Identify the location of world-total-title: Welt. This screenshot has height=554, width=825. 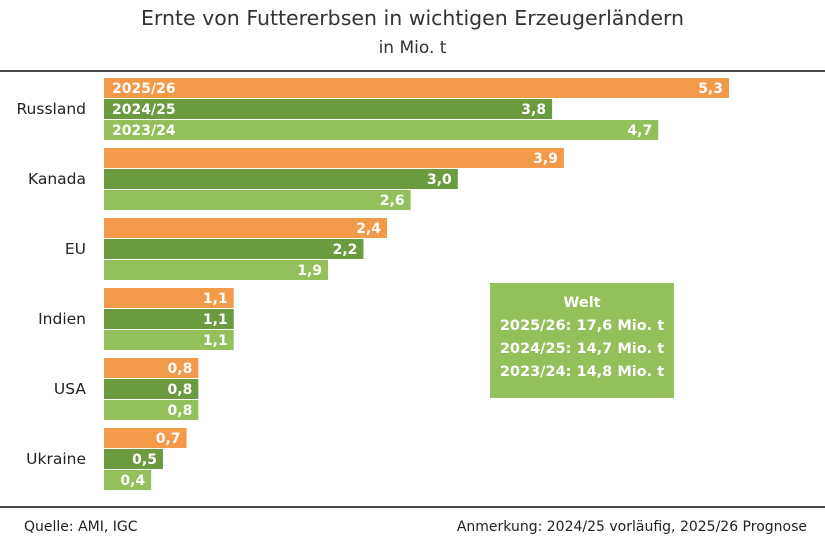
(582, 303).